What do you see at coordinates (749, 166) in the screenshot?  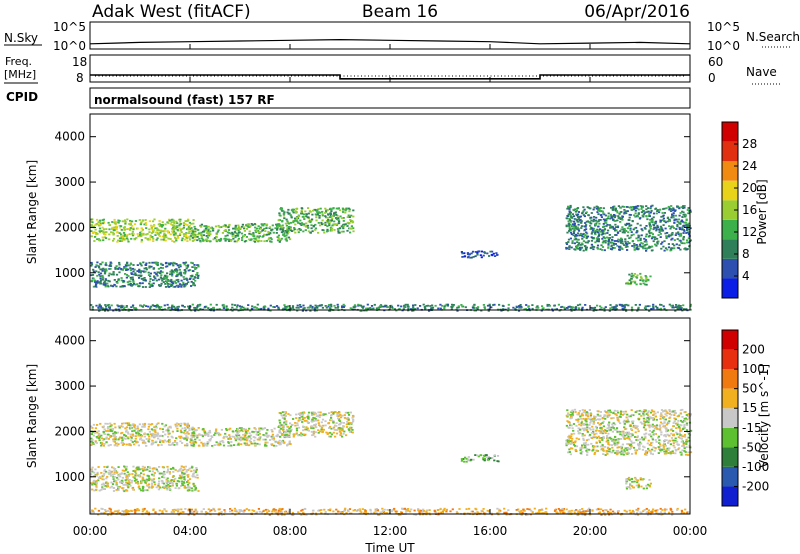 I see `colorbar-tick-label: 24` at bounding box center [749, 166].